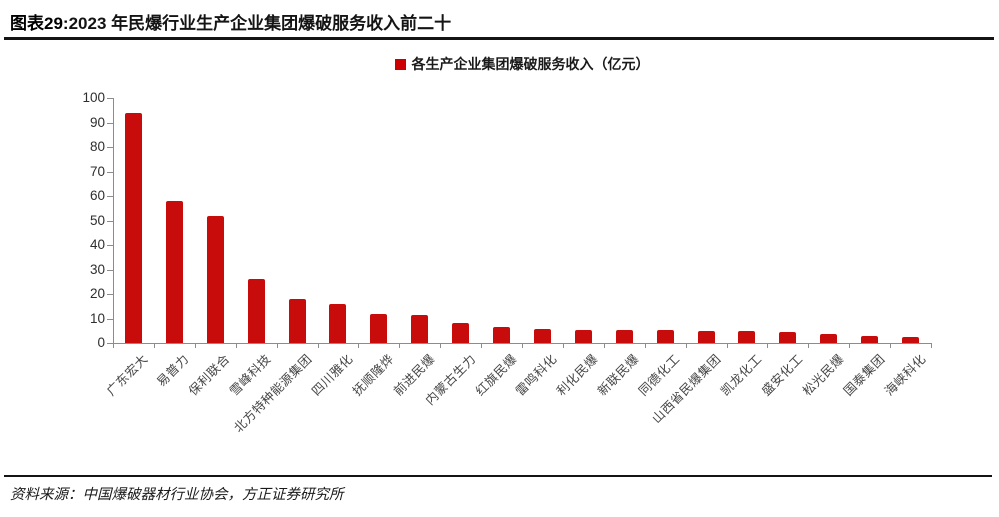 The width and height of the screenshot is (999, 517). I want to click on x-axis-category-label: 雷鸣科化, so click(537, 375).